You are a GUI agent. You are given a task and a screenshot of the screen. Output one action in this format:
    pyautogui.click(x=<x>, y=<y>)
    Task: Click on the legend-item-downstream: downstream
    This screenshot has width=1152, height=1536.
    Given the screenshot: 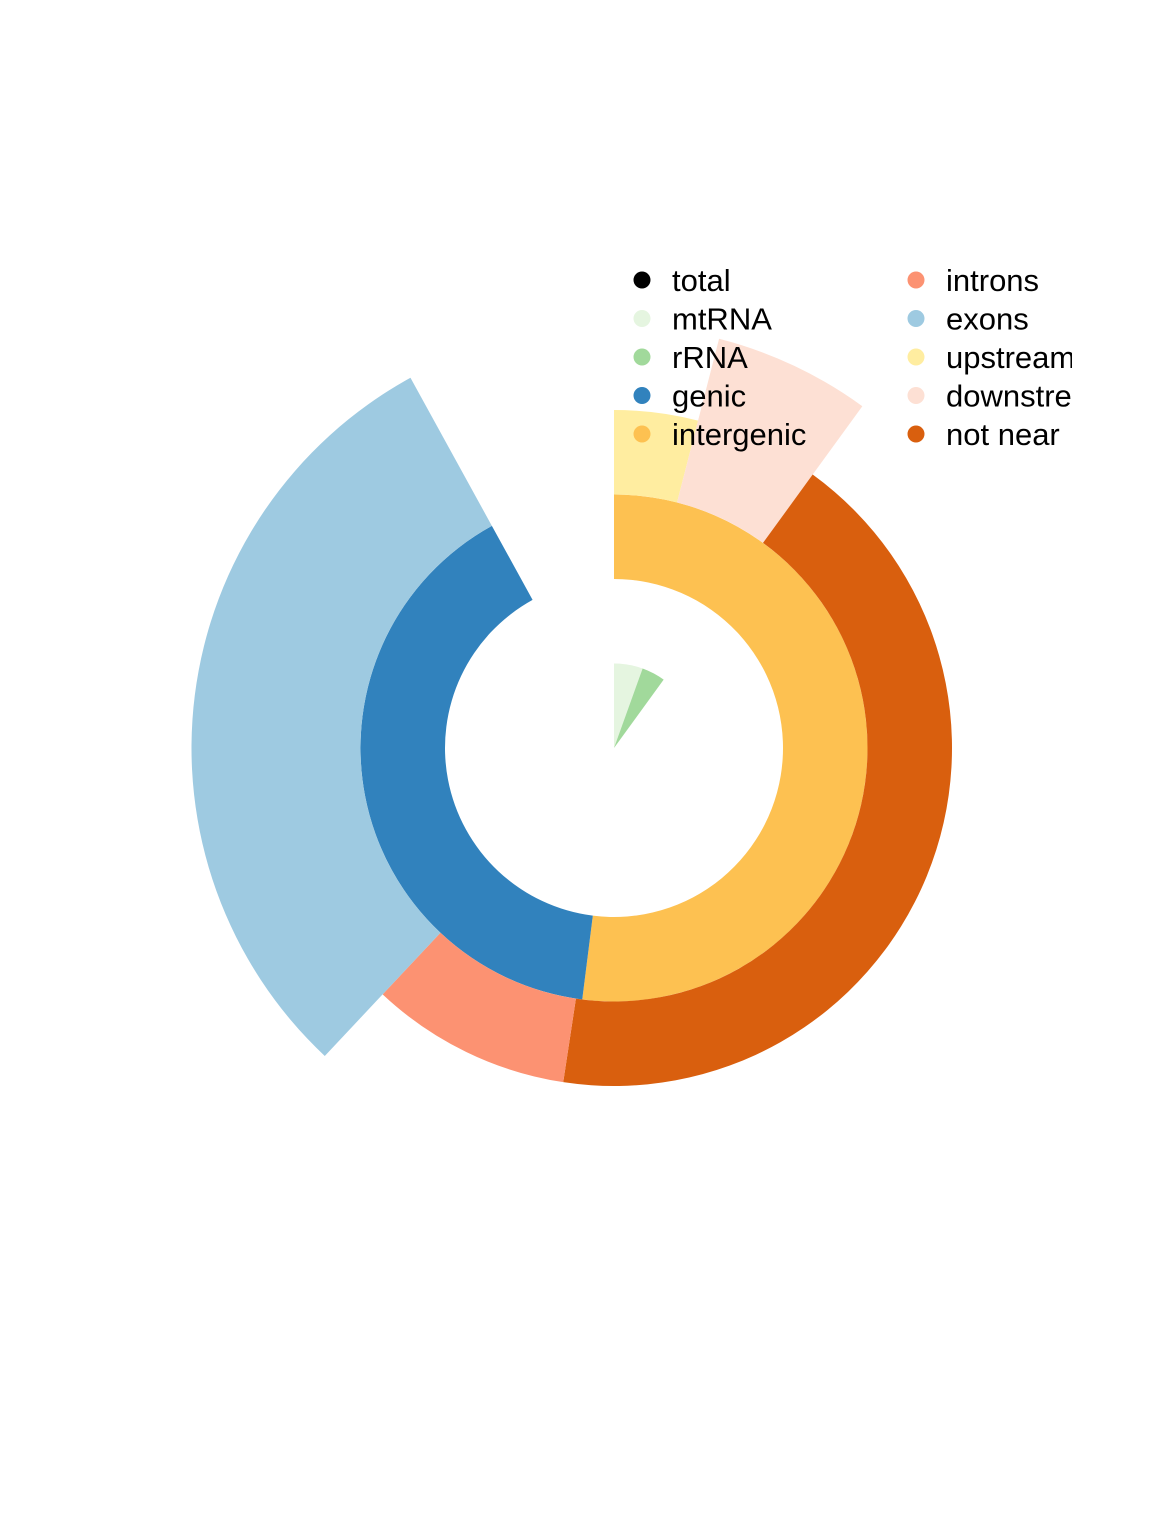 What is the action you would take?
    pyautogui.click(x=1011, y=396)
    